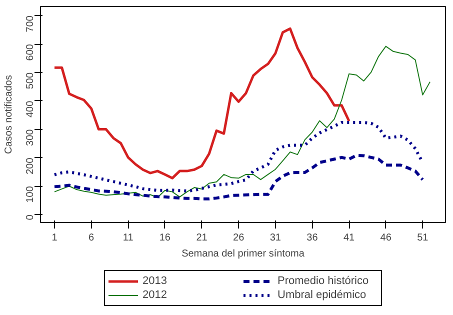 Image resolution: width=453 pixels, height=315 pixels. What do you see at coordinates (324, 281) in the screenshot?
I see `legend-label: Promedio histórico` at bounding box center [324, 281].